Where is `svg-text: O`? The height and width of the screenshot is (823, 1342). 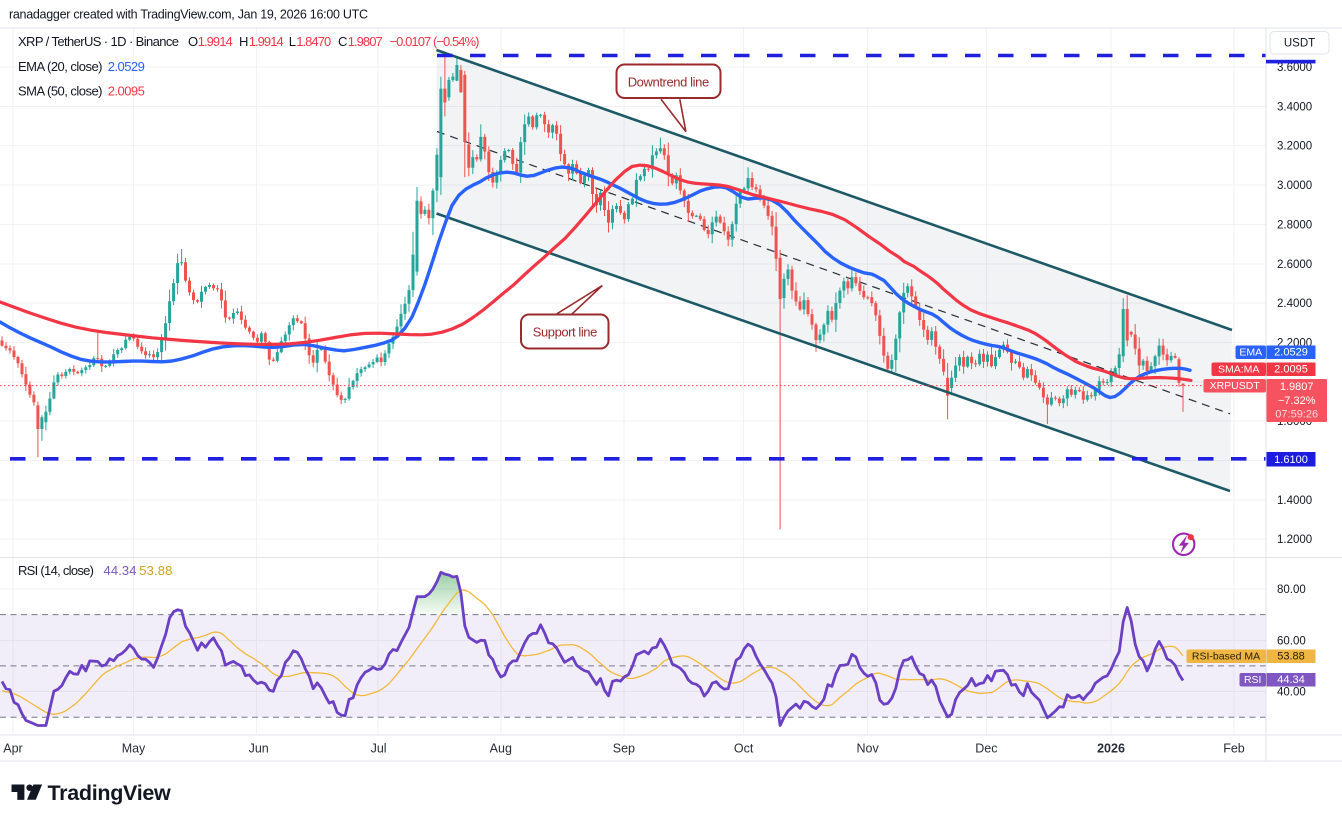 svg-text: O is located at coordinates (193, 41).